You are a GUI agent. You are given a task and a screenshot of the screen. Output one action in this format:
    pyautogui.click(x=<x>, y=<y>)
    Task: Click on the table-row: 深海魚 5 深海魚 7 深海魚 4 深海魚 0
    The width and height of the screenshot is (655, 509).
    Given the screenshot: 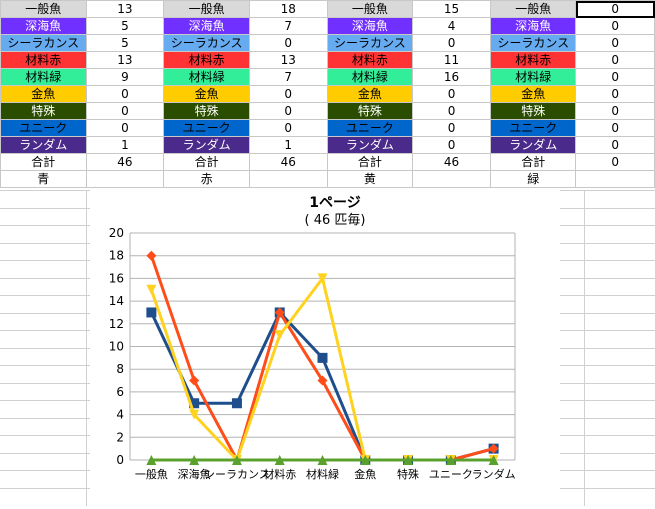 What is the action you would take?
    pyautogui.click(x=327, y=26)
    